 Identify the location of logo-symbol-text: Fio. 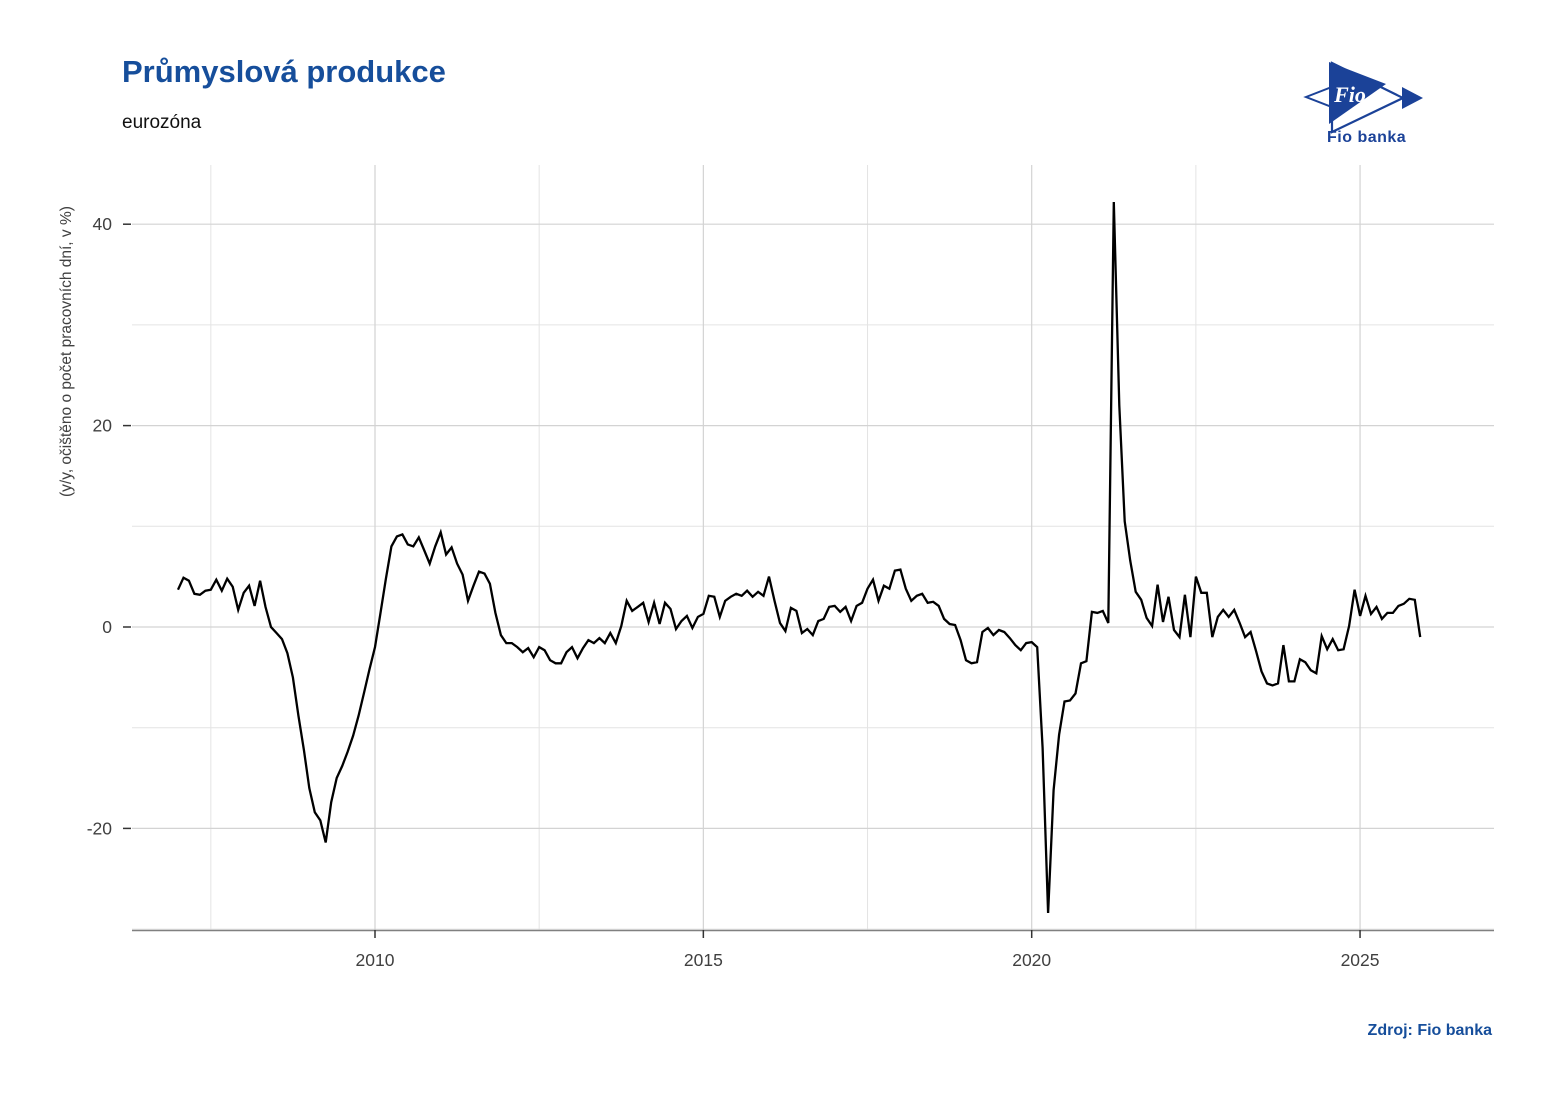
(1349, 94).